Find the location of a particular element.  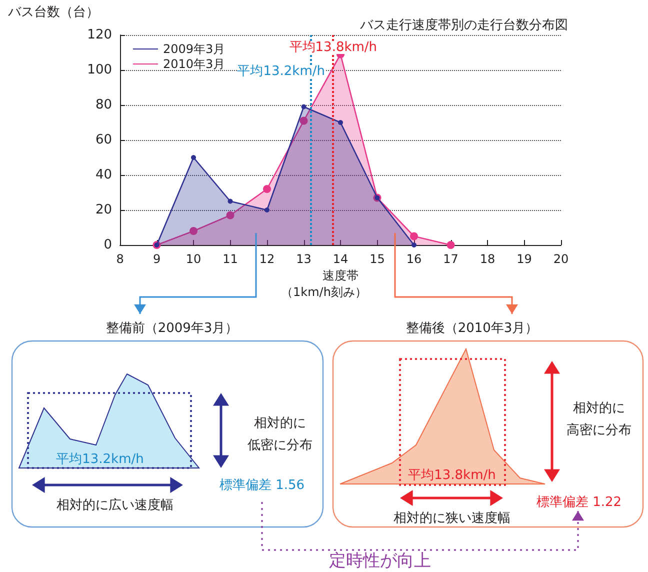

x-tick-label: 15 is located at coordinates (377, 259).